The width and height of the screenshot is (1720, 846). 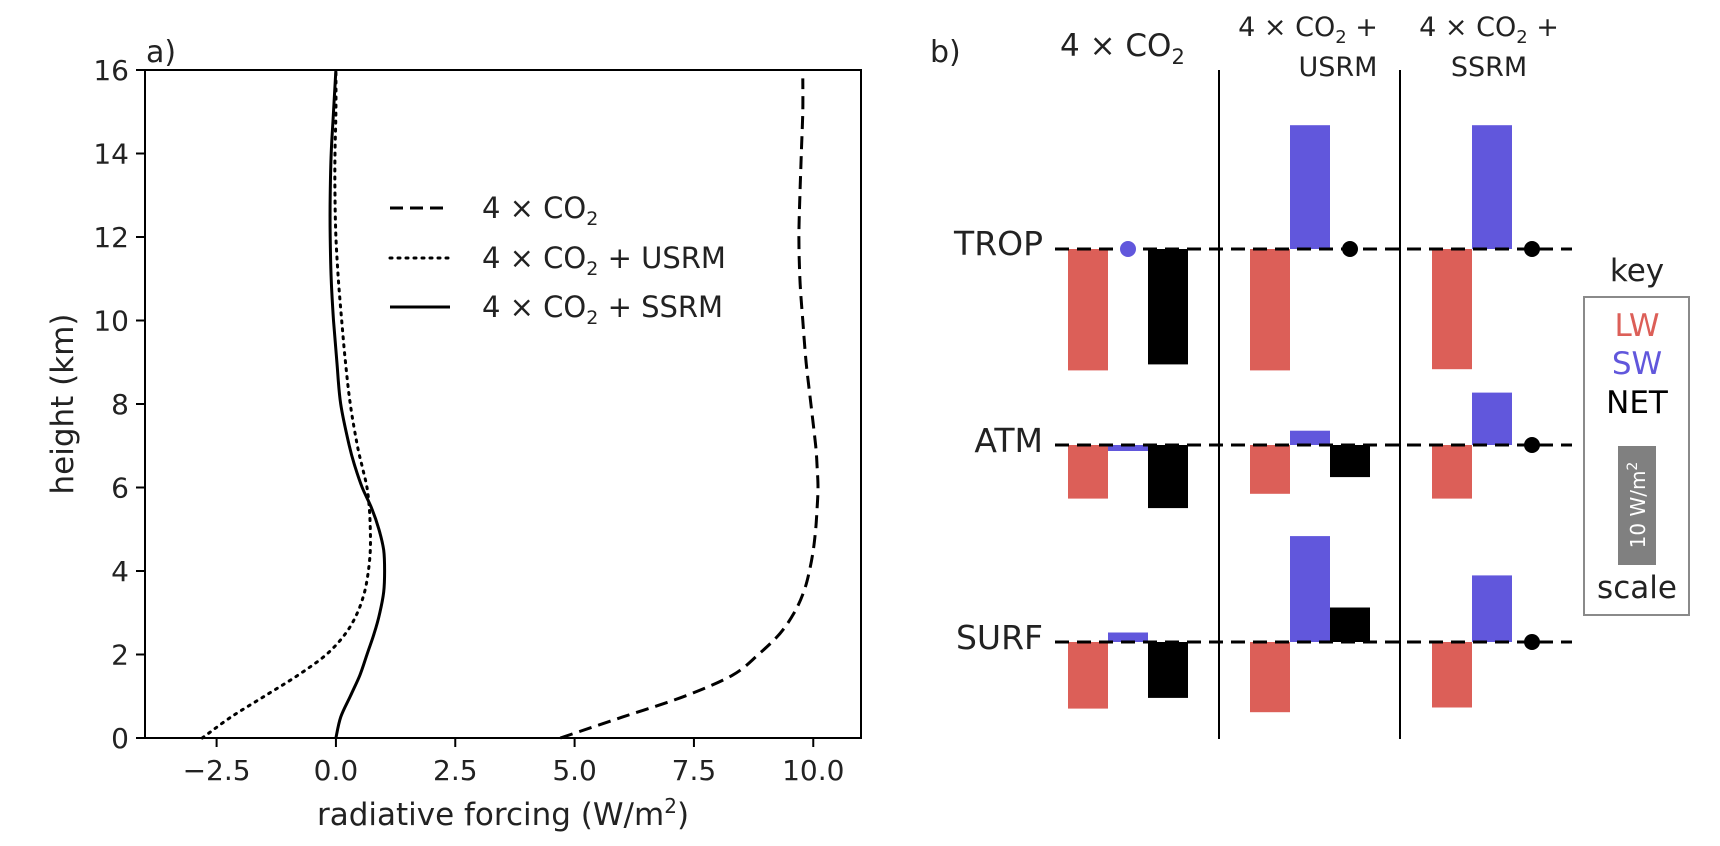 I want to click on scale-bar, so click(x=1637, y=505).